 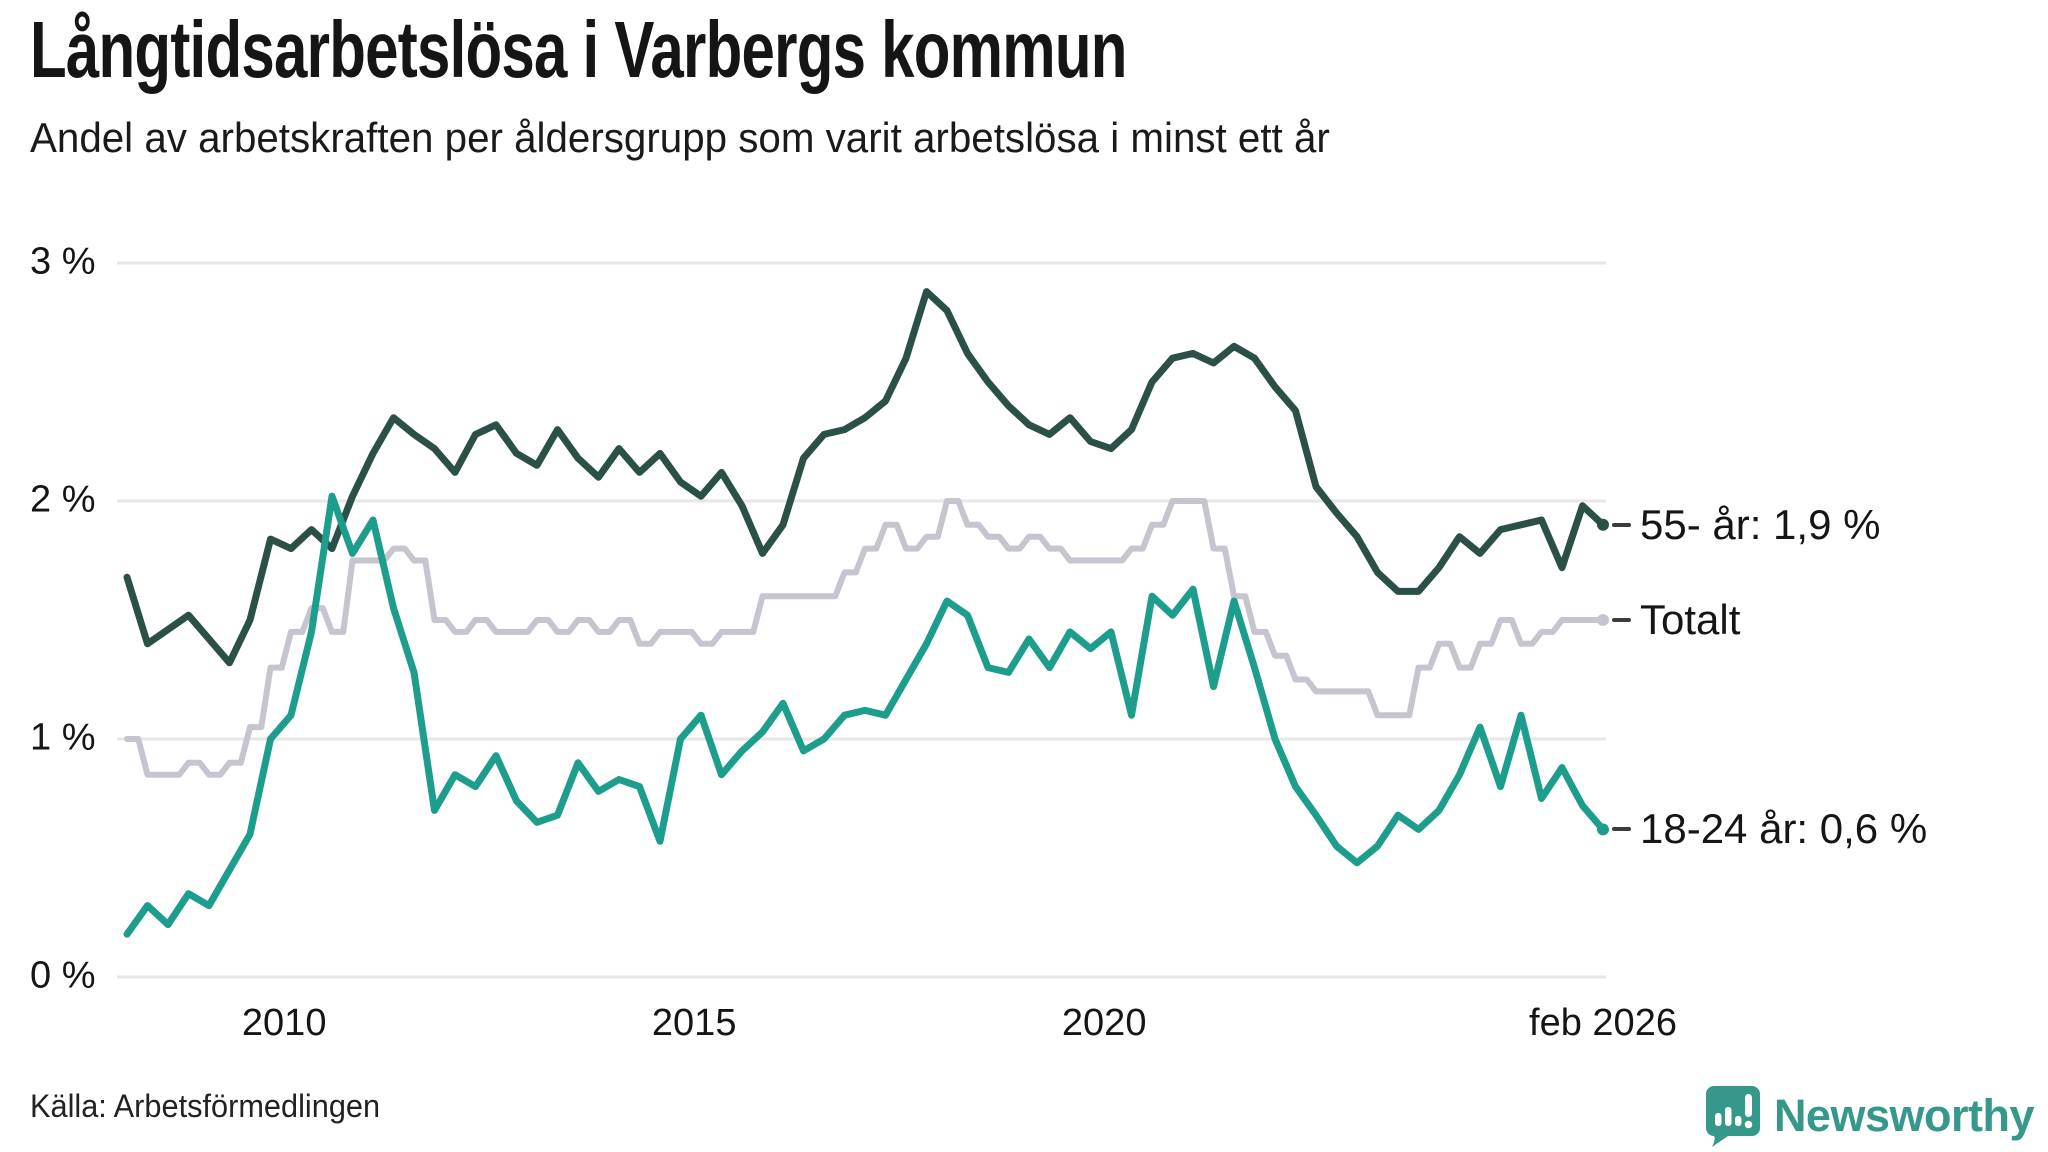 What do you see at coordinates (1603, 1023) in the screenshot?
I see `x-tick-feb-2026: feb 2026` at bounding box center [1603, 1023].